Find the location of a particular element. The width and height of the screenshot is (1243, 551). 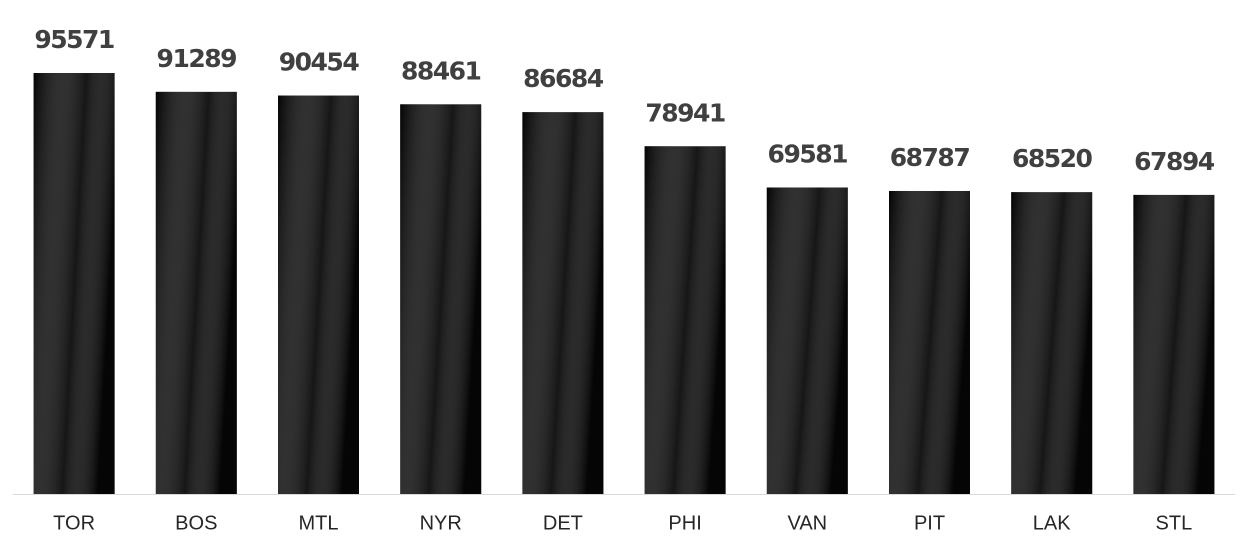

value-label: 78941 is located at coordinates (685, 112).